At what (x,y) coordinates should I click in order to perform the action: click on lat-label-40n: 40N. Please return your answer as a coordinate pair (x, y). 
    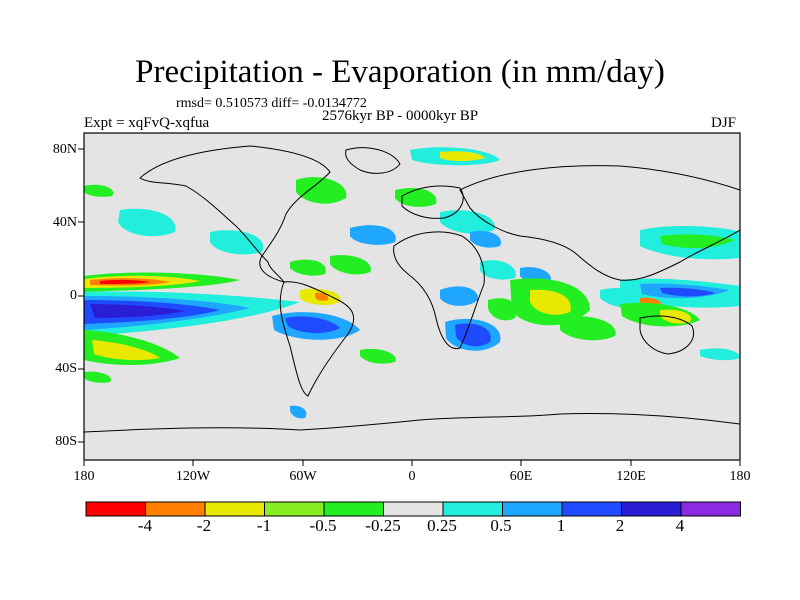
    Looking at the image, I should click on (64, 222).